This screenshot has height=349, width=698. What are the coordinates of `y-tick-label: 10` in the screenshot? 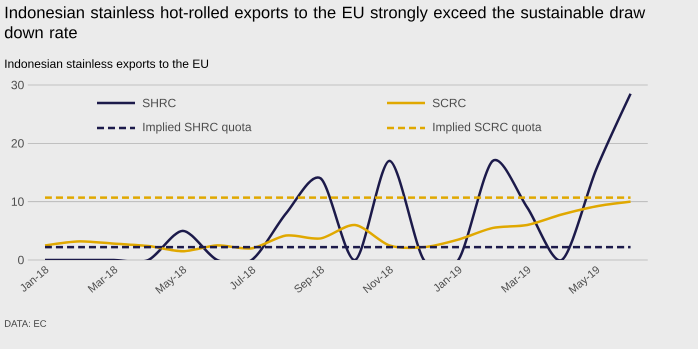 It's located at (18, 201).